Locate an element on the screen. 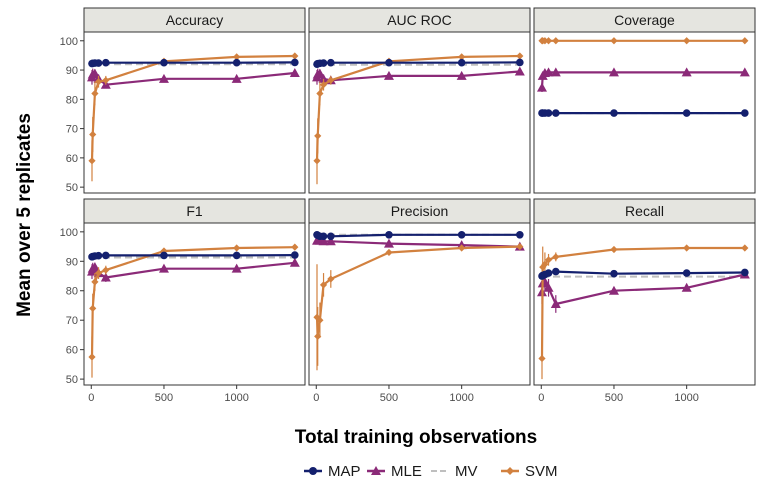  legend-label: MV is located at coordinates (466, 471).